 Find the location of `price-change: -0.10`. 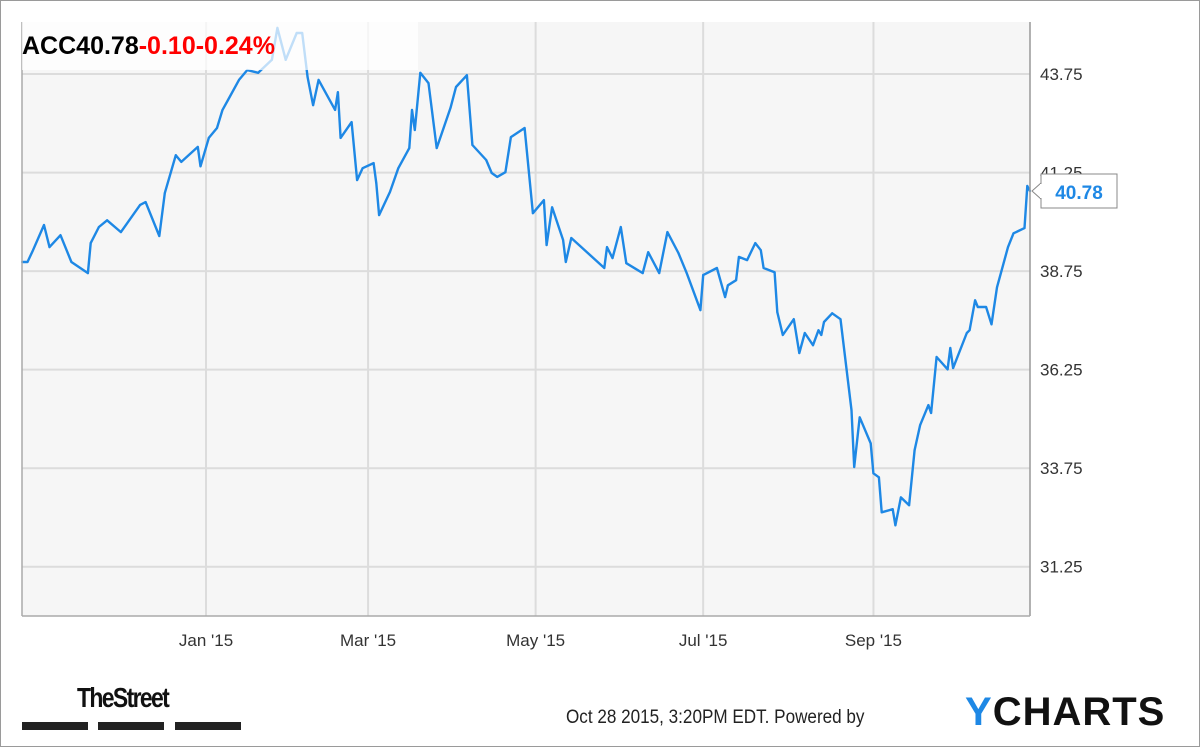

price-change: -0.10 is located at coordinates (167, 45).